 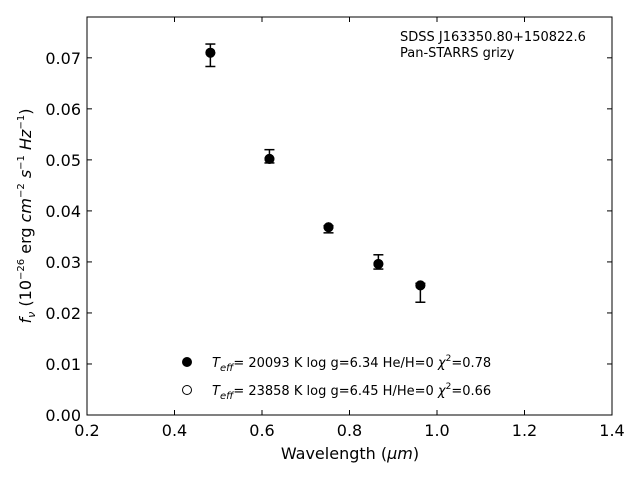 I want to click on legend-entry: Teff= 23858 K log g=6.45 H/He=0 χ2=0.66, so click(x=351, y=392).